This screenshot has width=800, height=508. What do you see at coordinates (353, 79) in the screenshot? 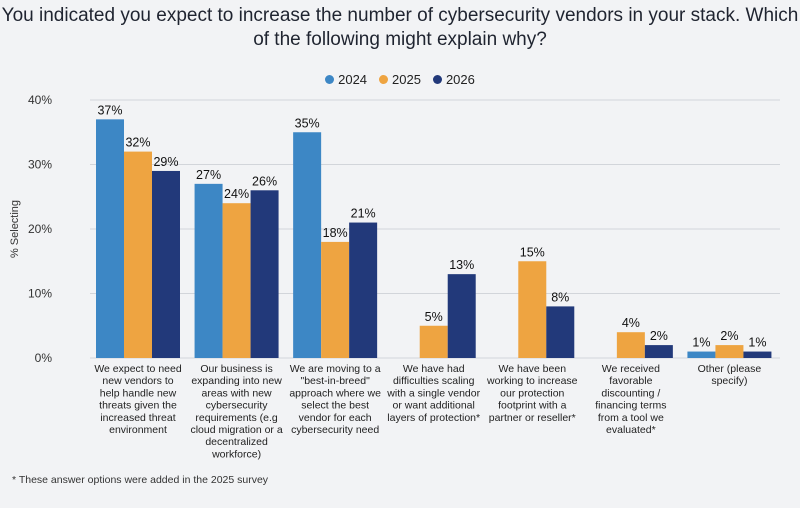
I see `legend-label-0: 2024` at bounding box center [353, 79].